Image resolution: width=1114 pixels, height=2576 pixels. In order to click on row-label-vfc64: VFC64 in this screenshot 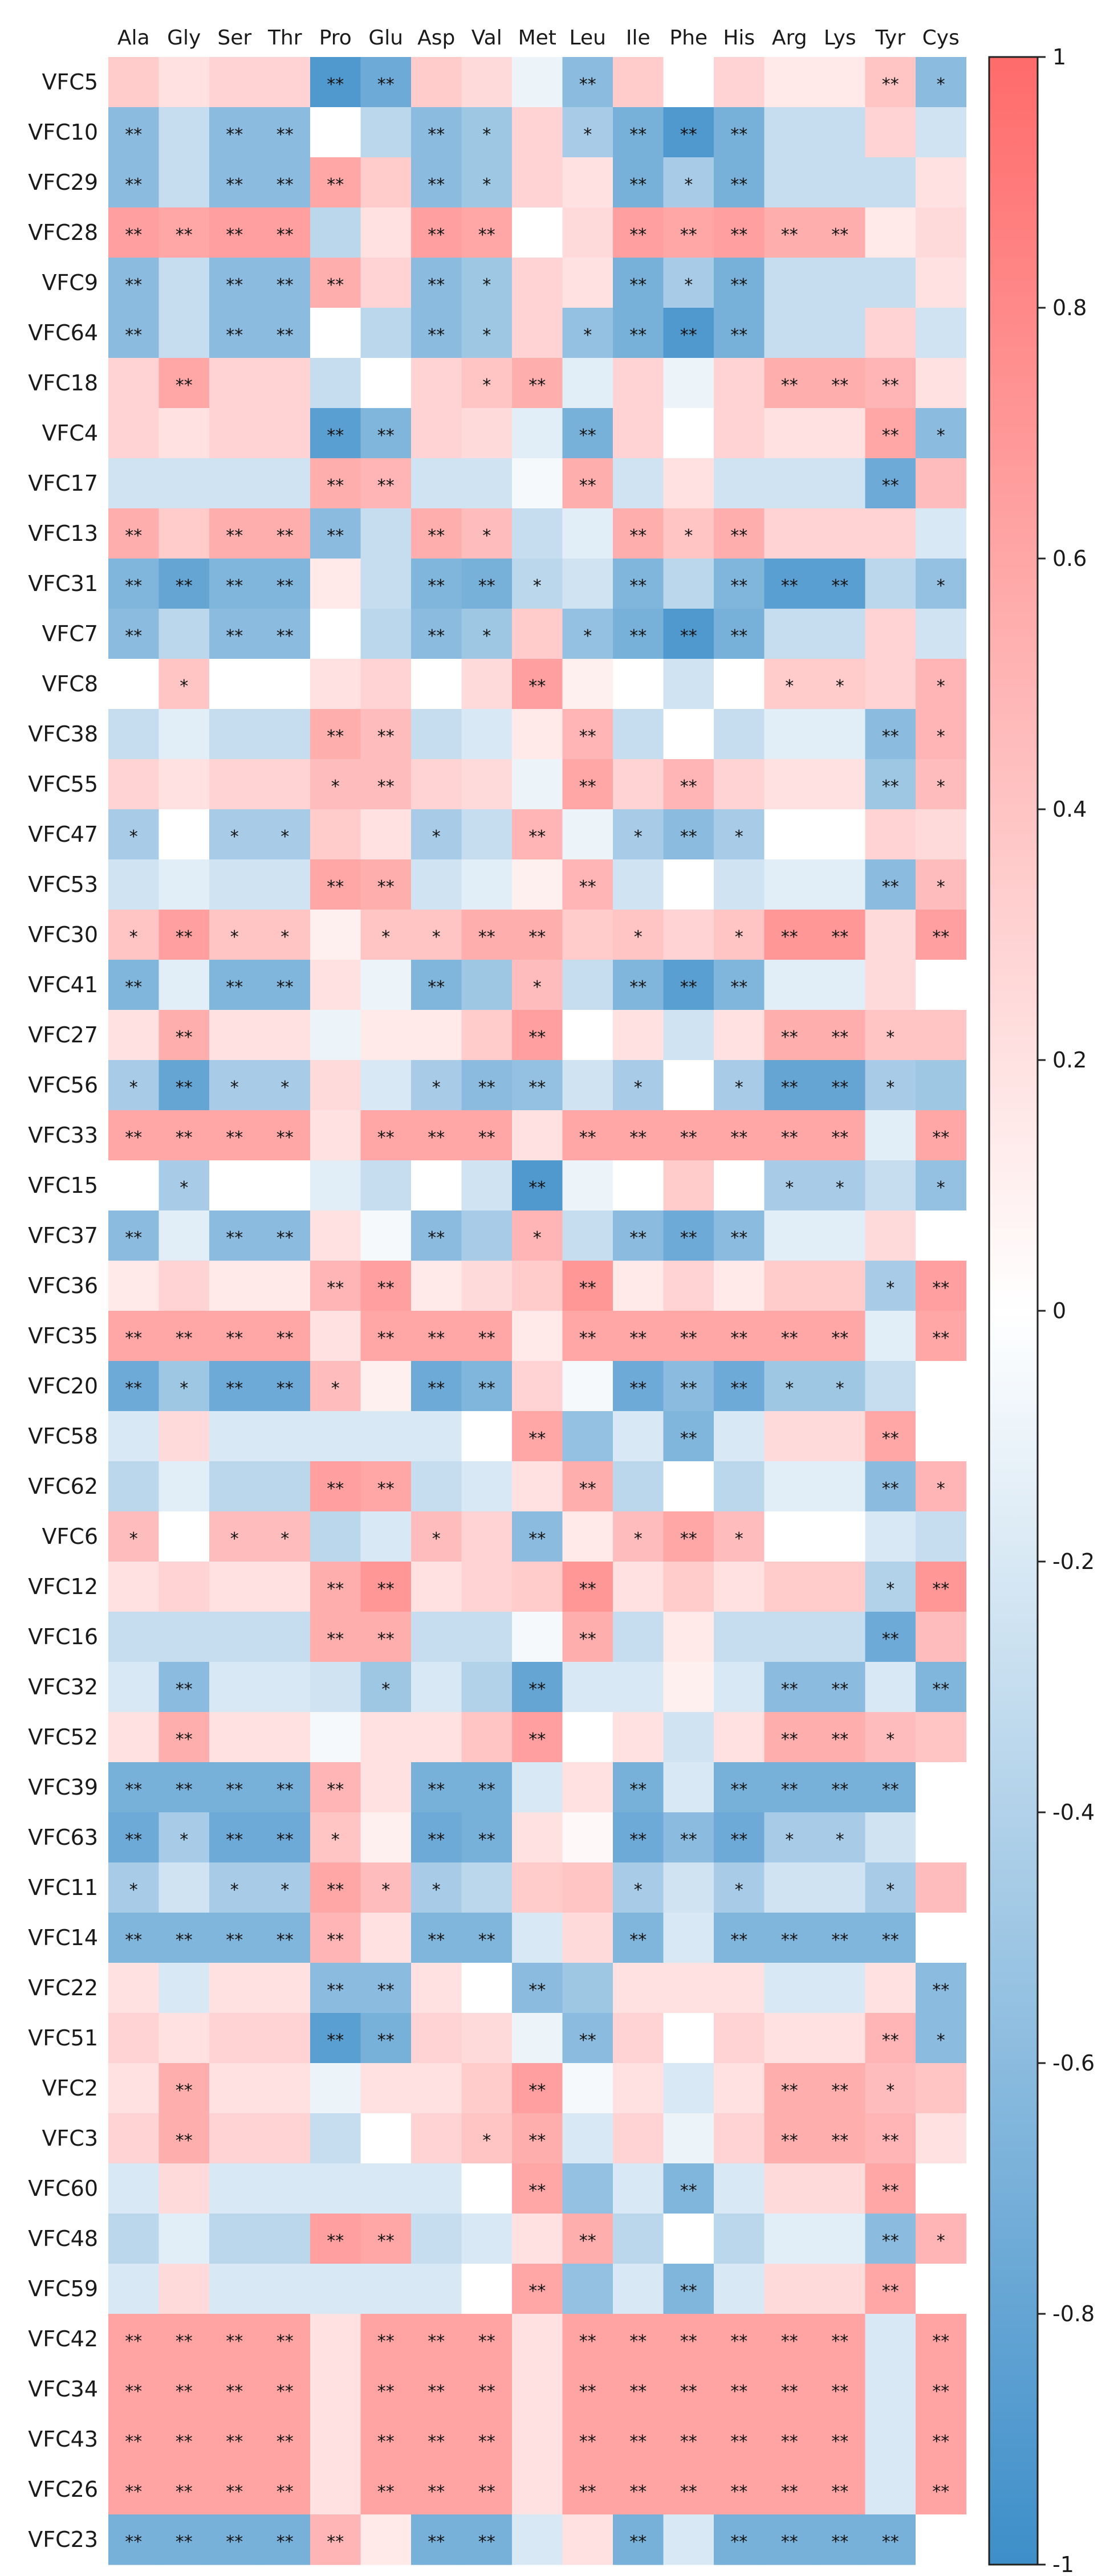, I will do `click(63, 332)`.